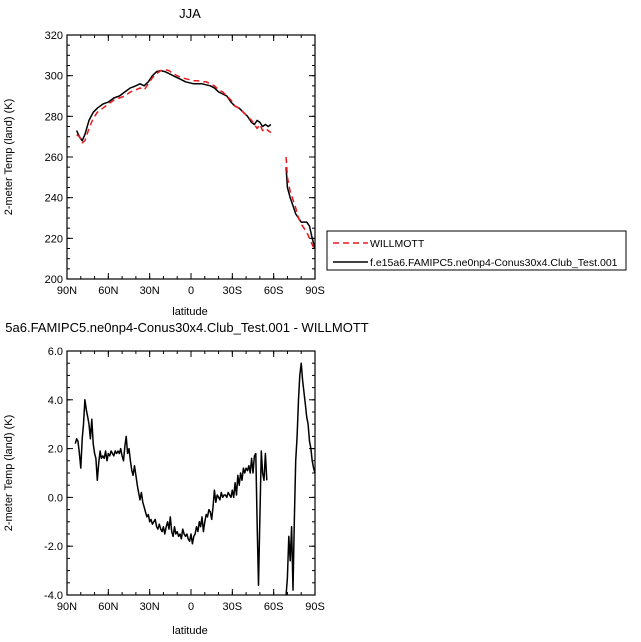  What do you see at coordinates (55, 498) in the screenshot?
I see `y-tick-label: 0.0` at bounding box center [55, 498].